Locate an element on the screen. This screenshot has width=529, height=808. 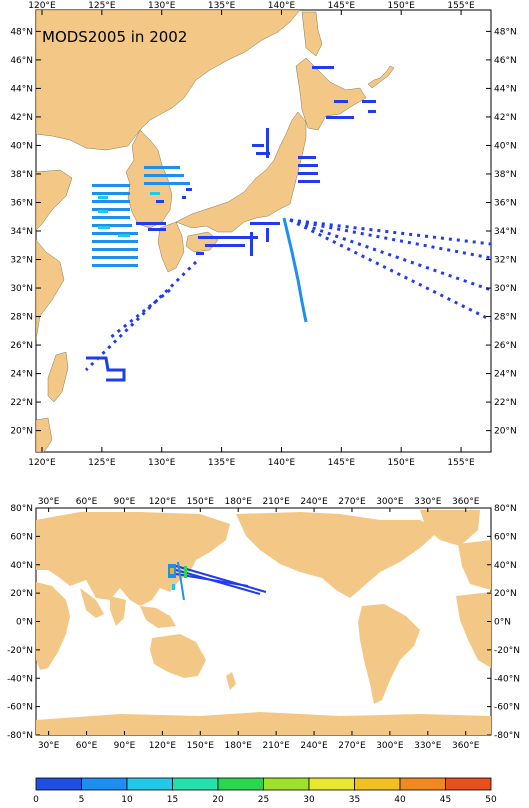
colorbar-label: 0 is located at coordinates (36, 800).